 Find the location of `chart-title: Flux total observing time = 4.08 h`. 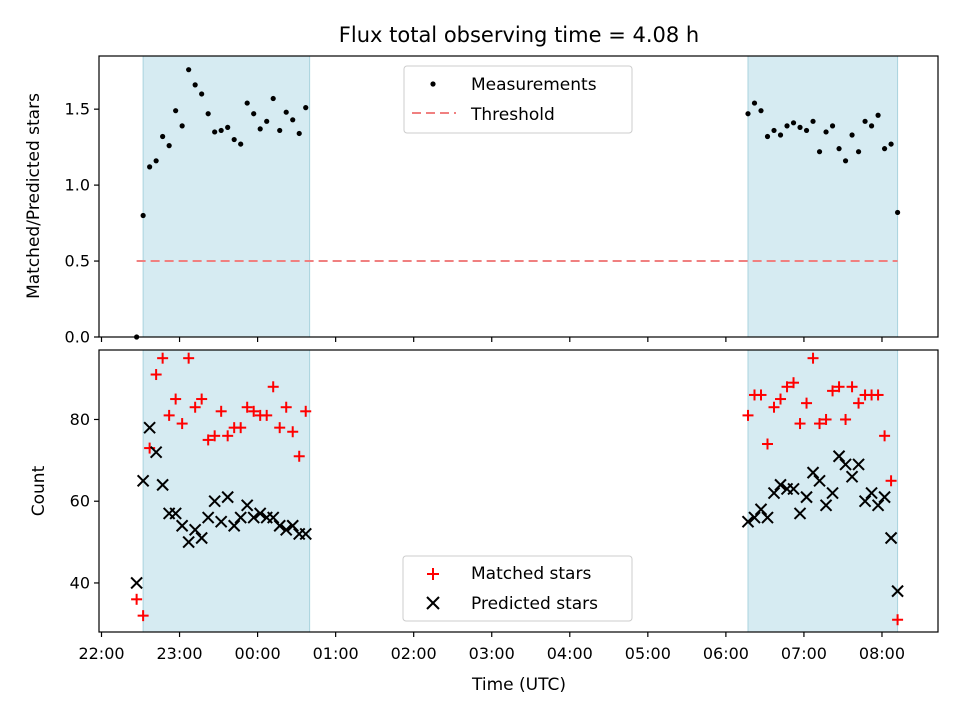

chart-title: Flux total observing time = 4.08 h is located at coordinates (519, 35).